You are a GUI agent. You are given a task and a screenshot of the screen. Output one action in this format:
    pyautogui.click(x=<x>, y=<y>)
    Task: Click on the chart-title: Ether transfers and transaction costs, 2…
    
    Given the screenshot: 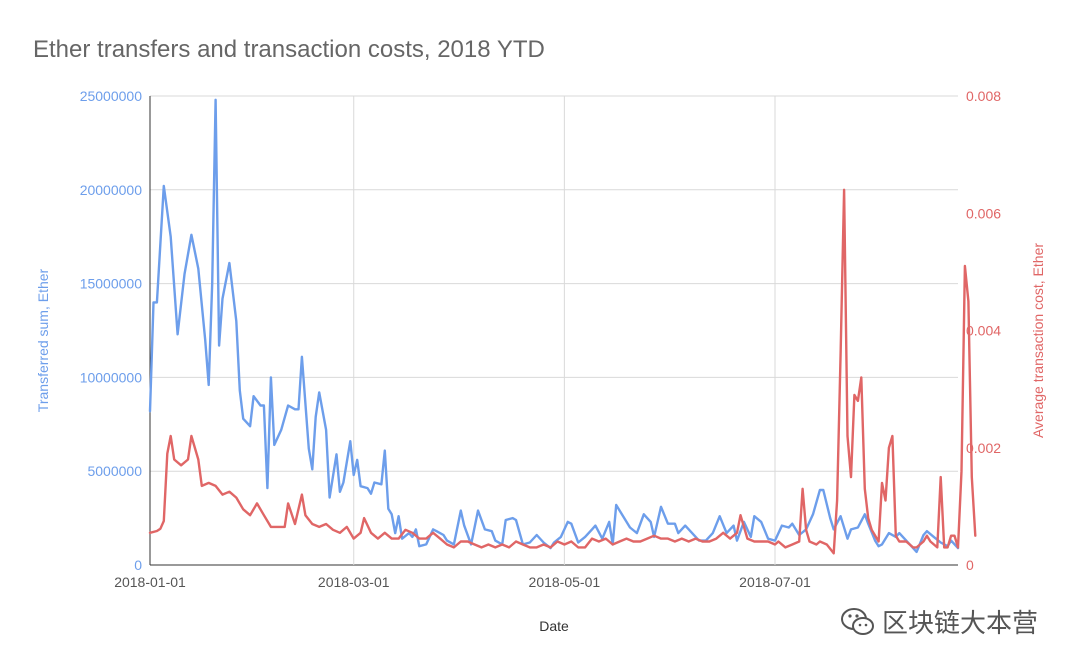 What is the action you would take?
    pyautogui.click(x=289, y=49)
    